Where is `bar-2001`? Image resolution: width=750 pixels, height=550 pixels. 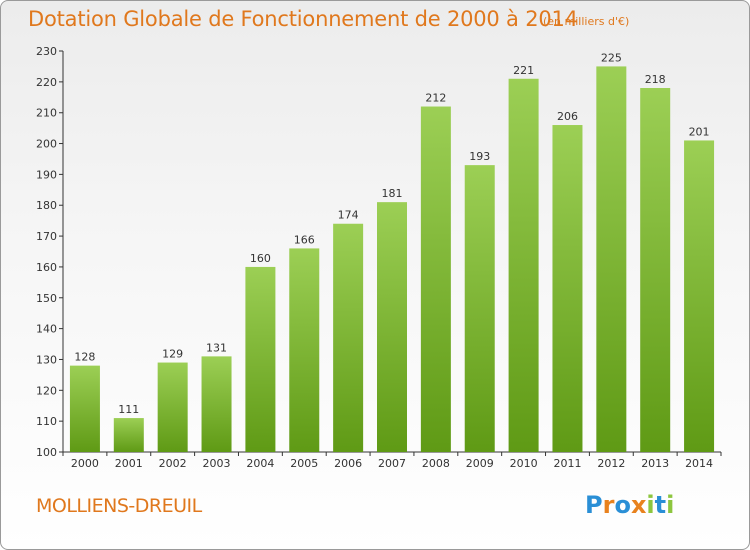
bar-2001 is located at coordinates (128, 435).